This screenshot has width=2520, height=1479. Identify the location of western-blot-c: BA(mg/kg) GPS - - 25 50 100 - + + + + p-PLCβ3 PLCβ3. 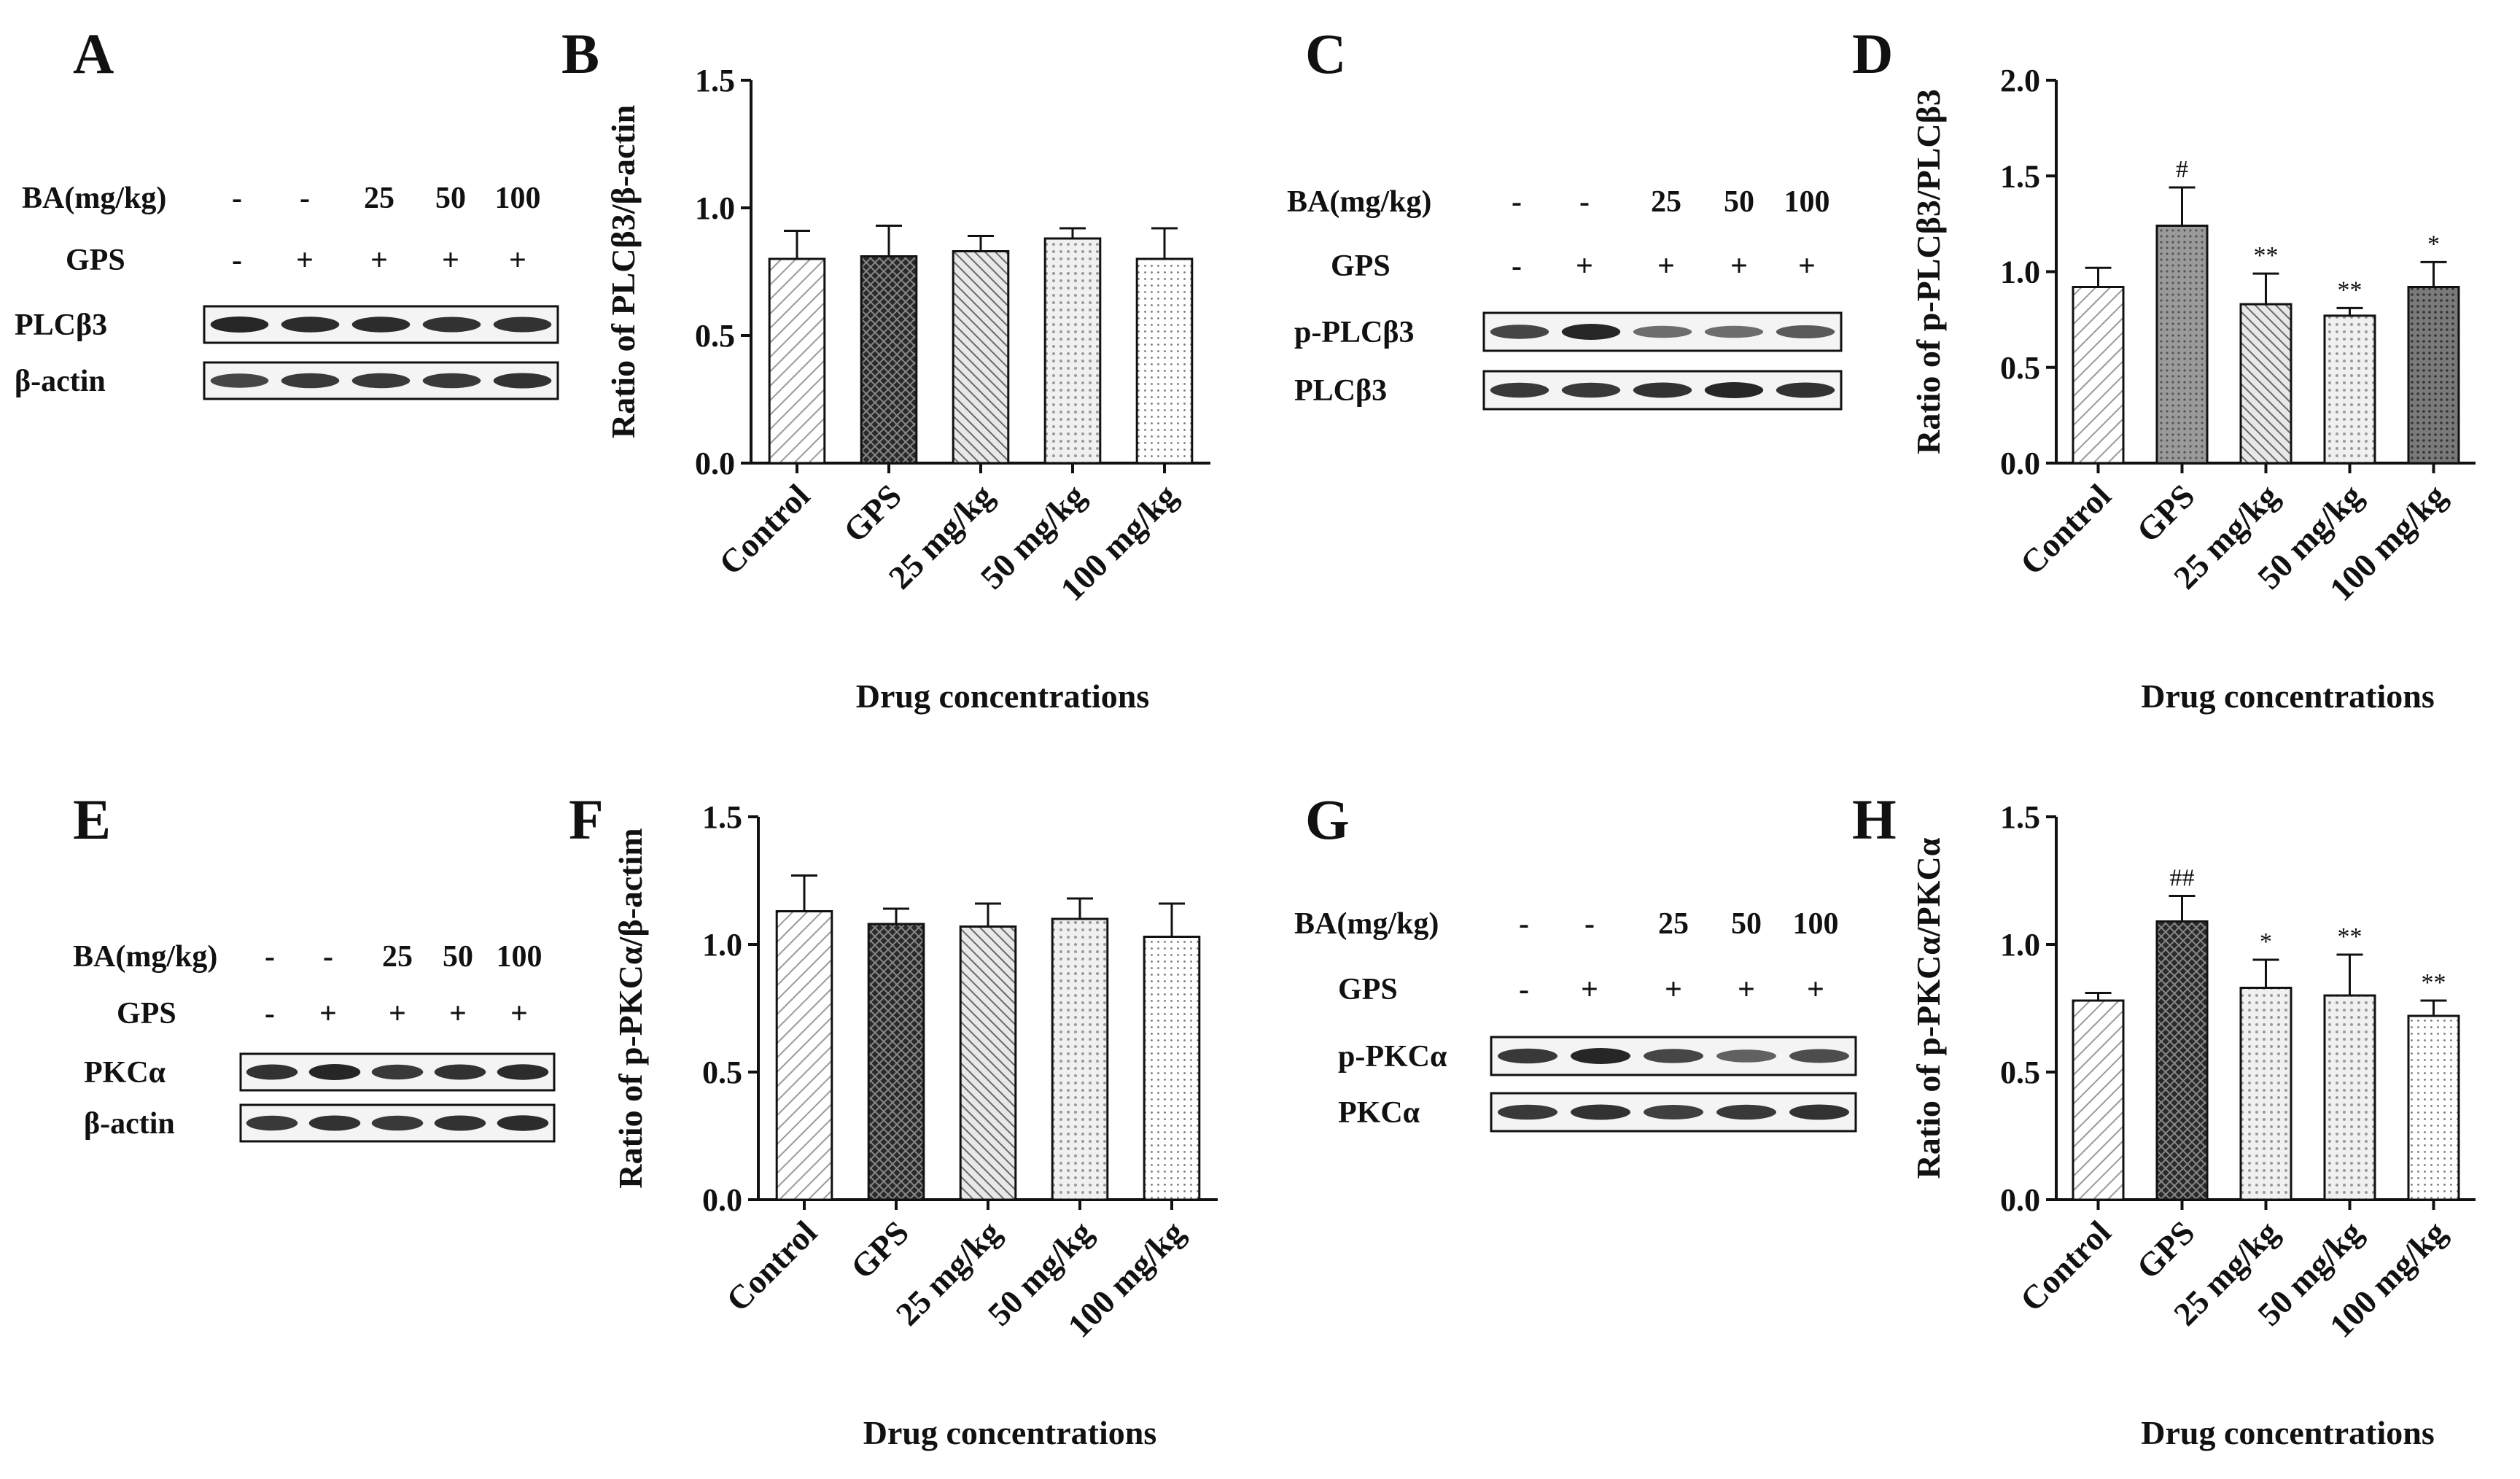
(1565, 298).